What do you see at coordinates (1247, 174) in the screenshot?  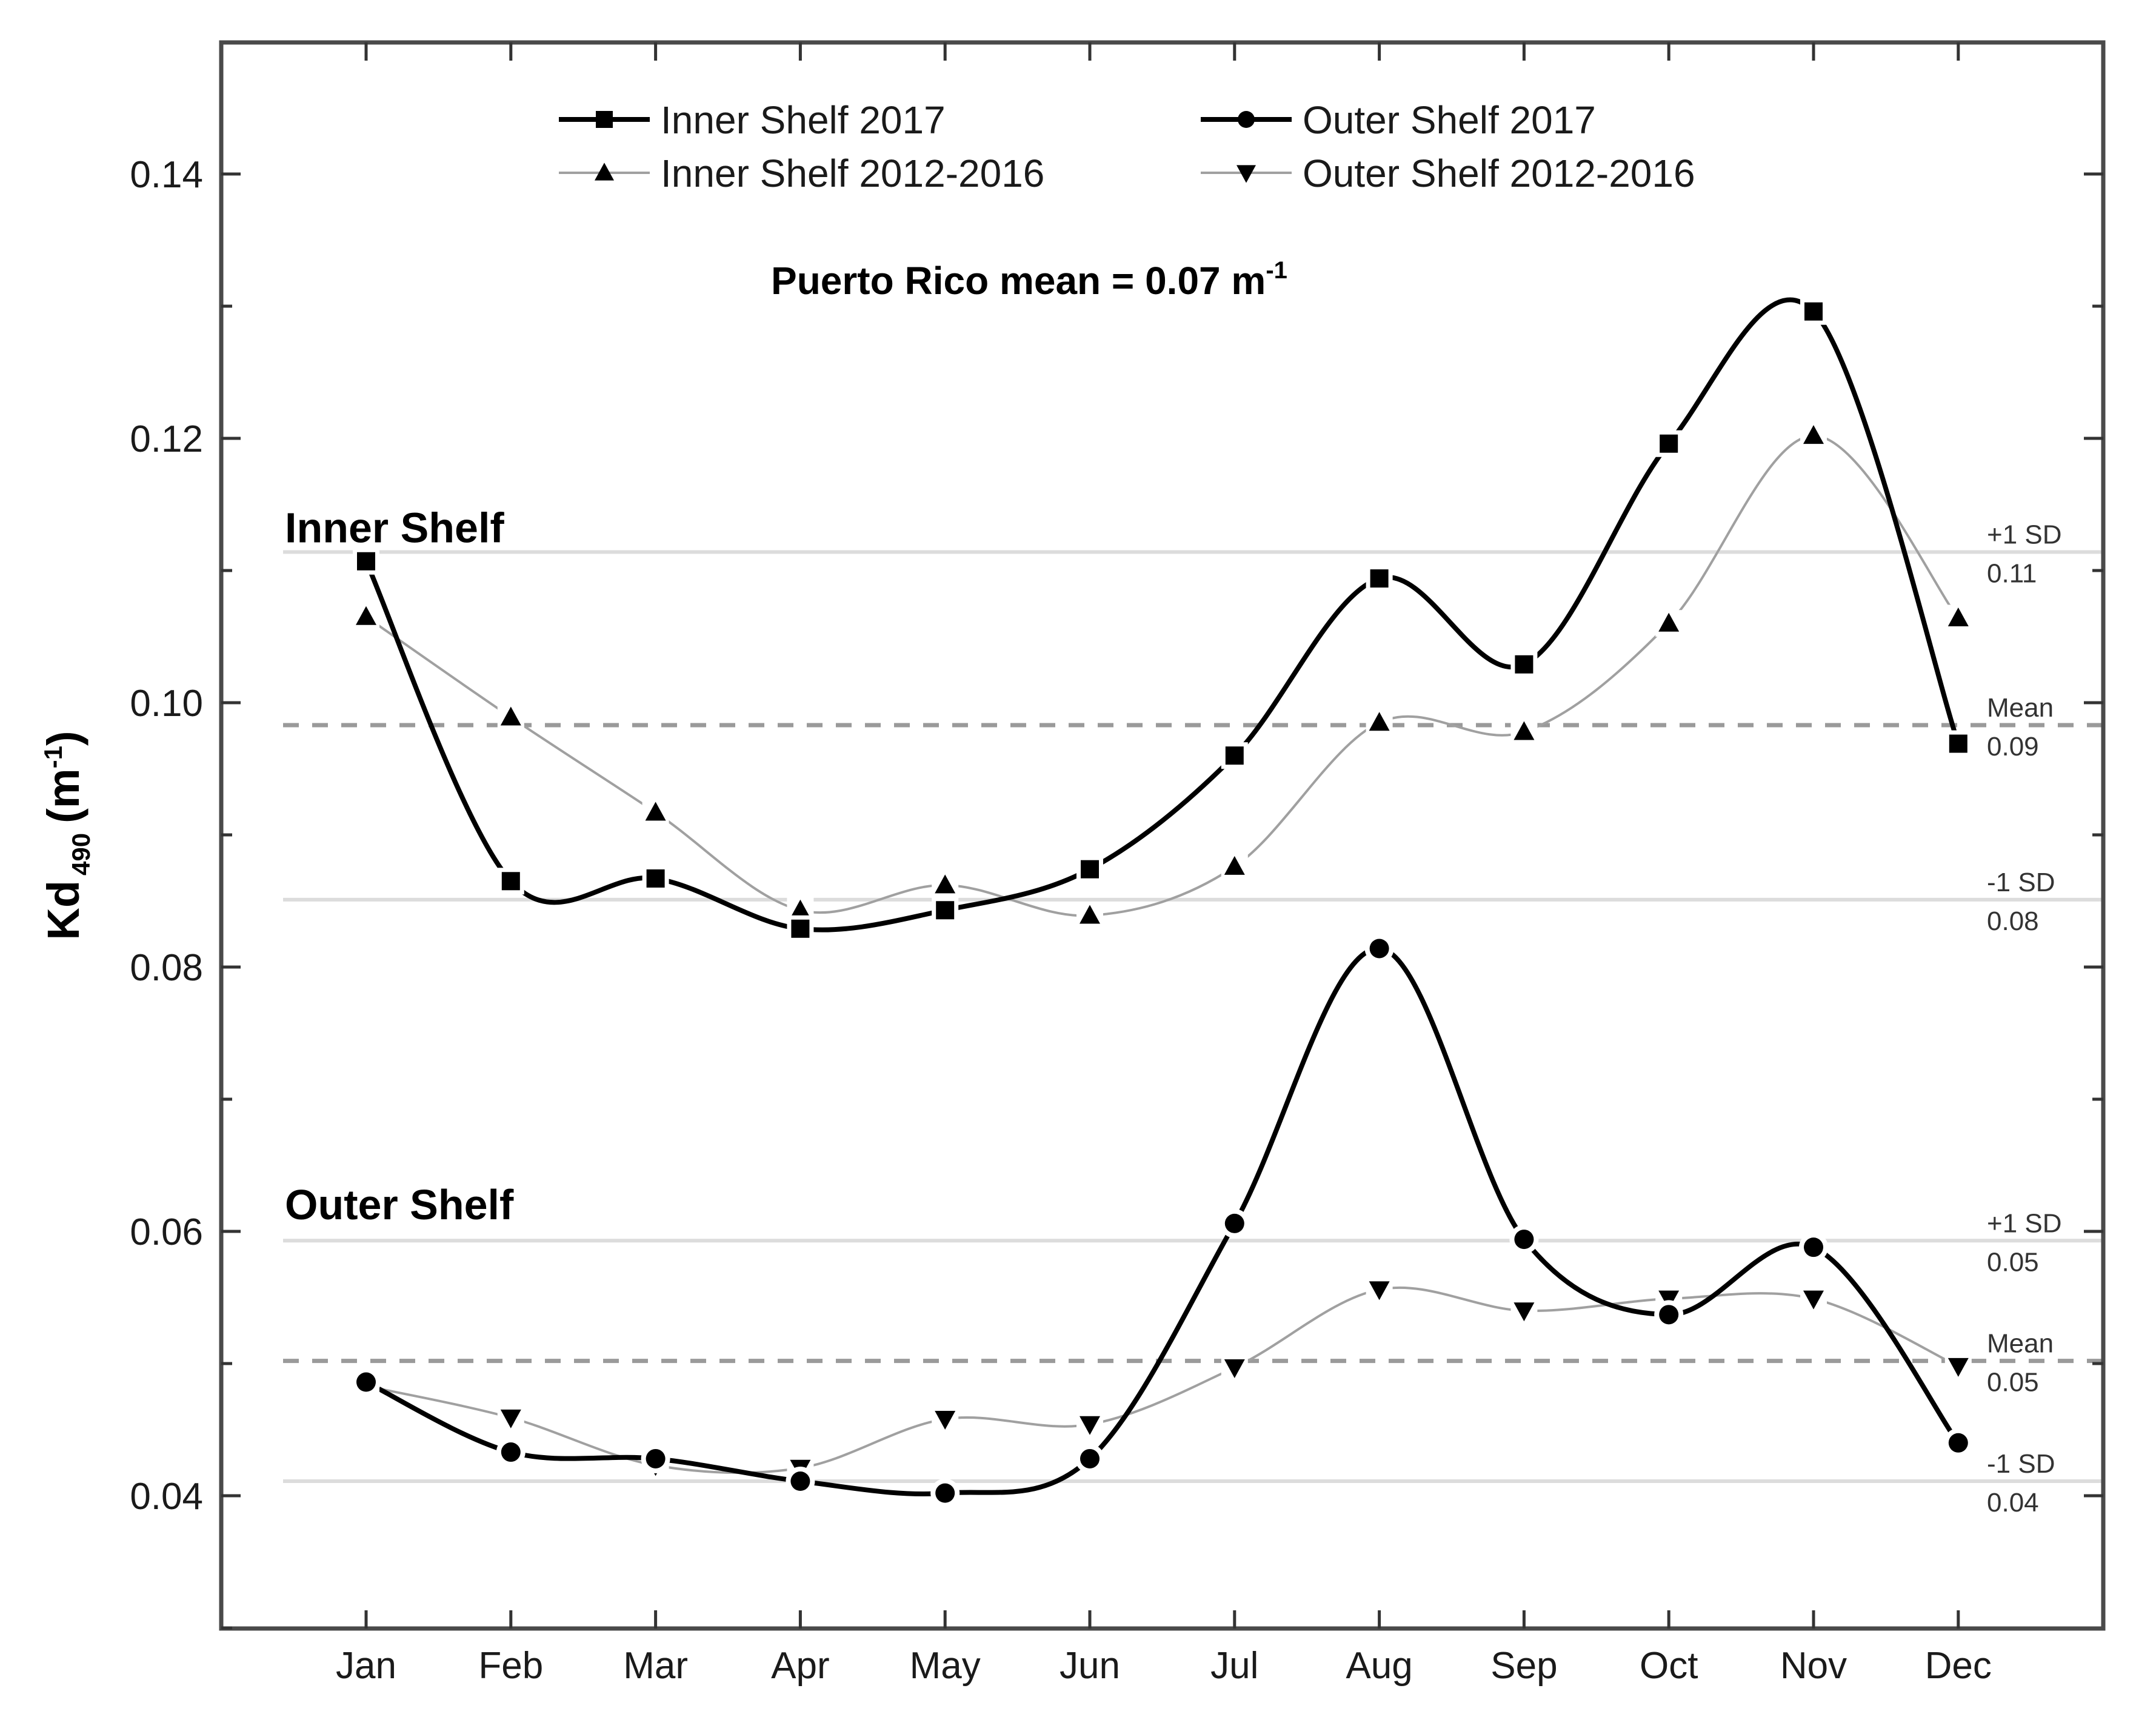 I see `legend-triangle-down-icon` at bounding box center [1247, 174].